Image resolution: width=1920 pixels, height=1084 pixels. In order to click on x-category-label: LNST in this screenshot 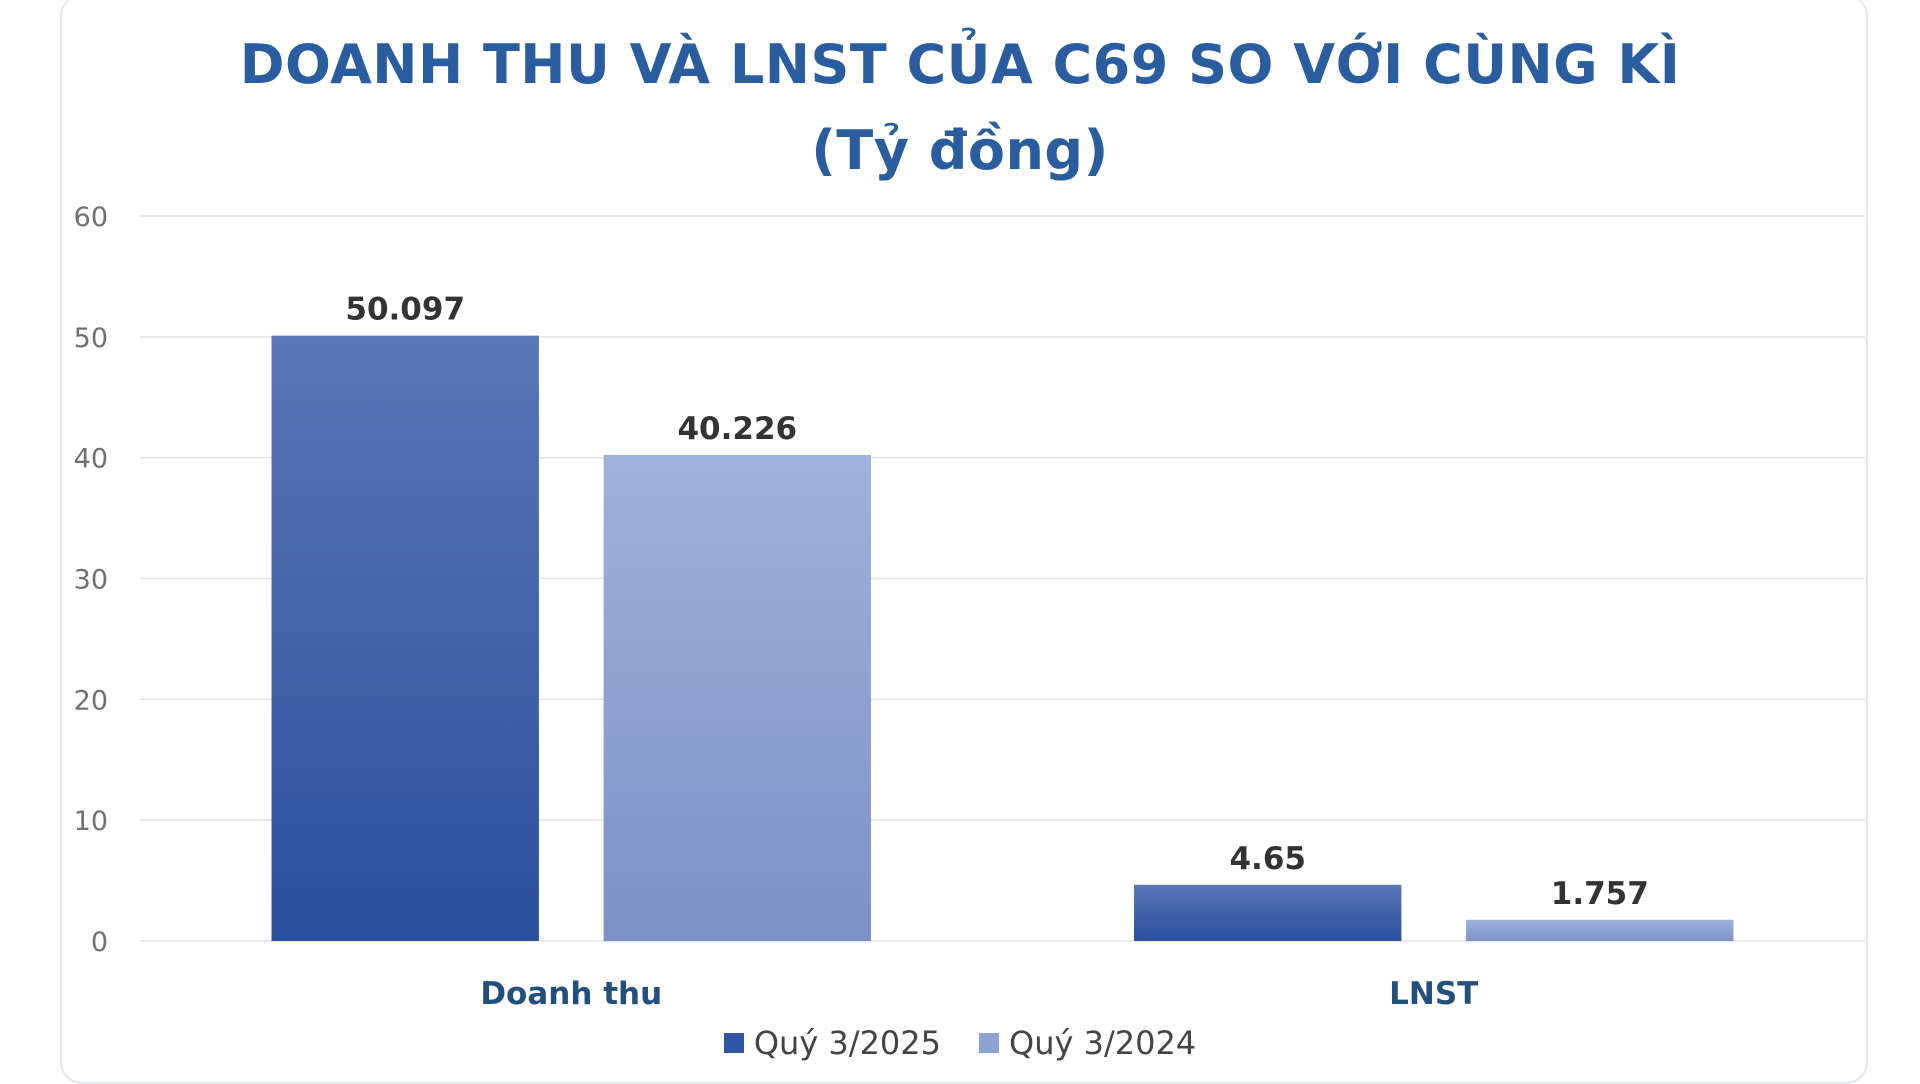, I will do `click(1433, 994)`.